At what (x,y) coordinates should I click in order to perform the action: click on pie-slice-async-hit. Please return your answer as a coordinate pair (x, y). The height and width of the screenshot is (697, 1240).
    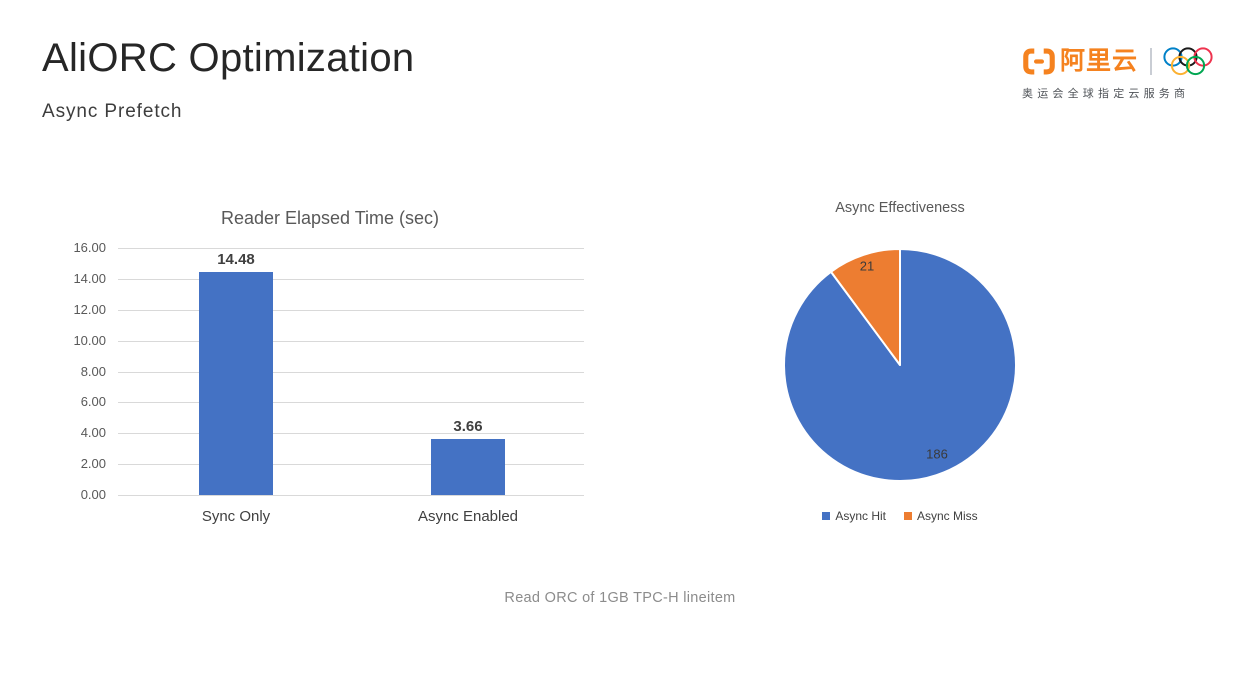
    Looking at the image, I should click on (900, 365).